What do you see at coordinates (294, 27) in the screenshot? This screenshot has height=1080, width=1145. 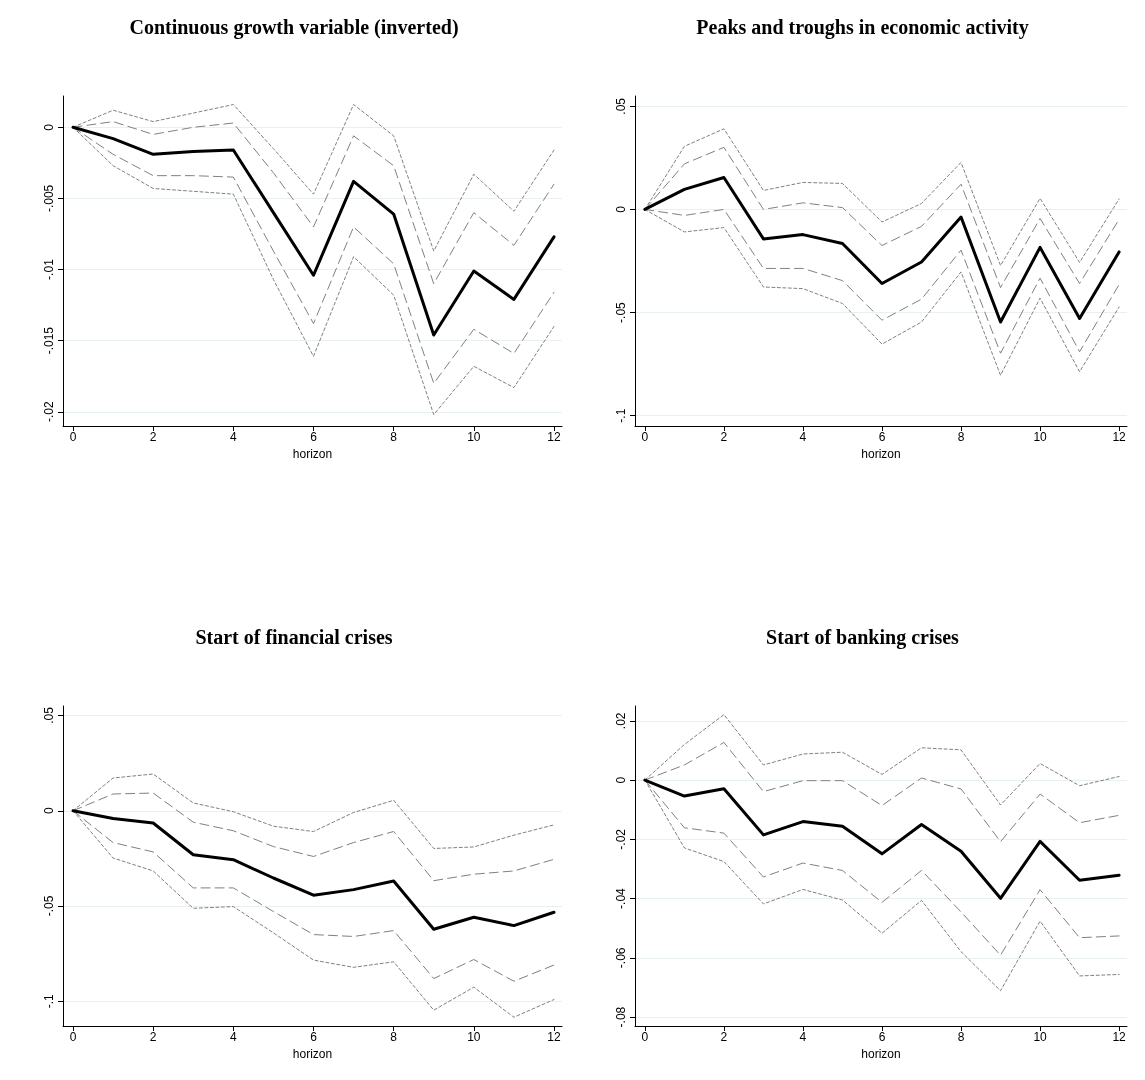 I see `chart-title: Continuous growth variable (inverted)` at bounding box center [294, 27].